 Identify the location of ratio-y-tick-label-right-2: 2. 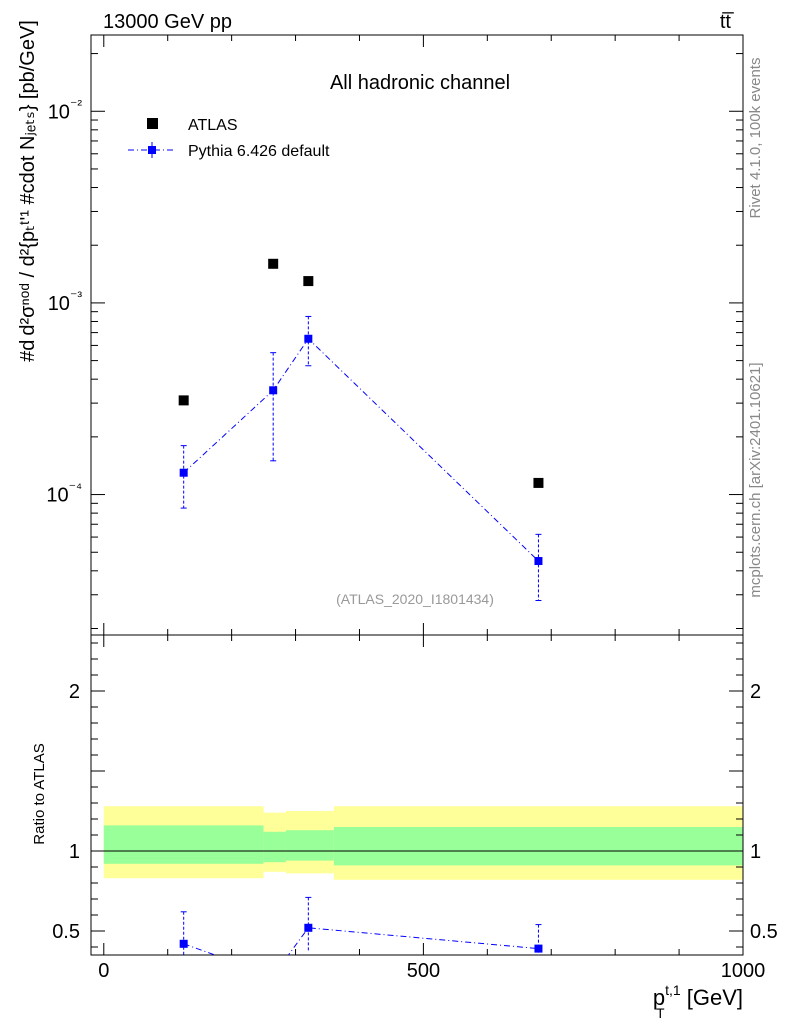
(755, 692).